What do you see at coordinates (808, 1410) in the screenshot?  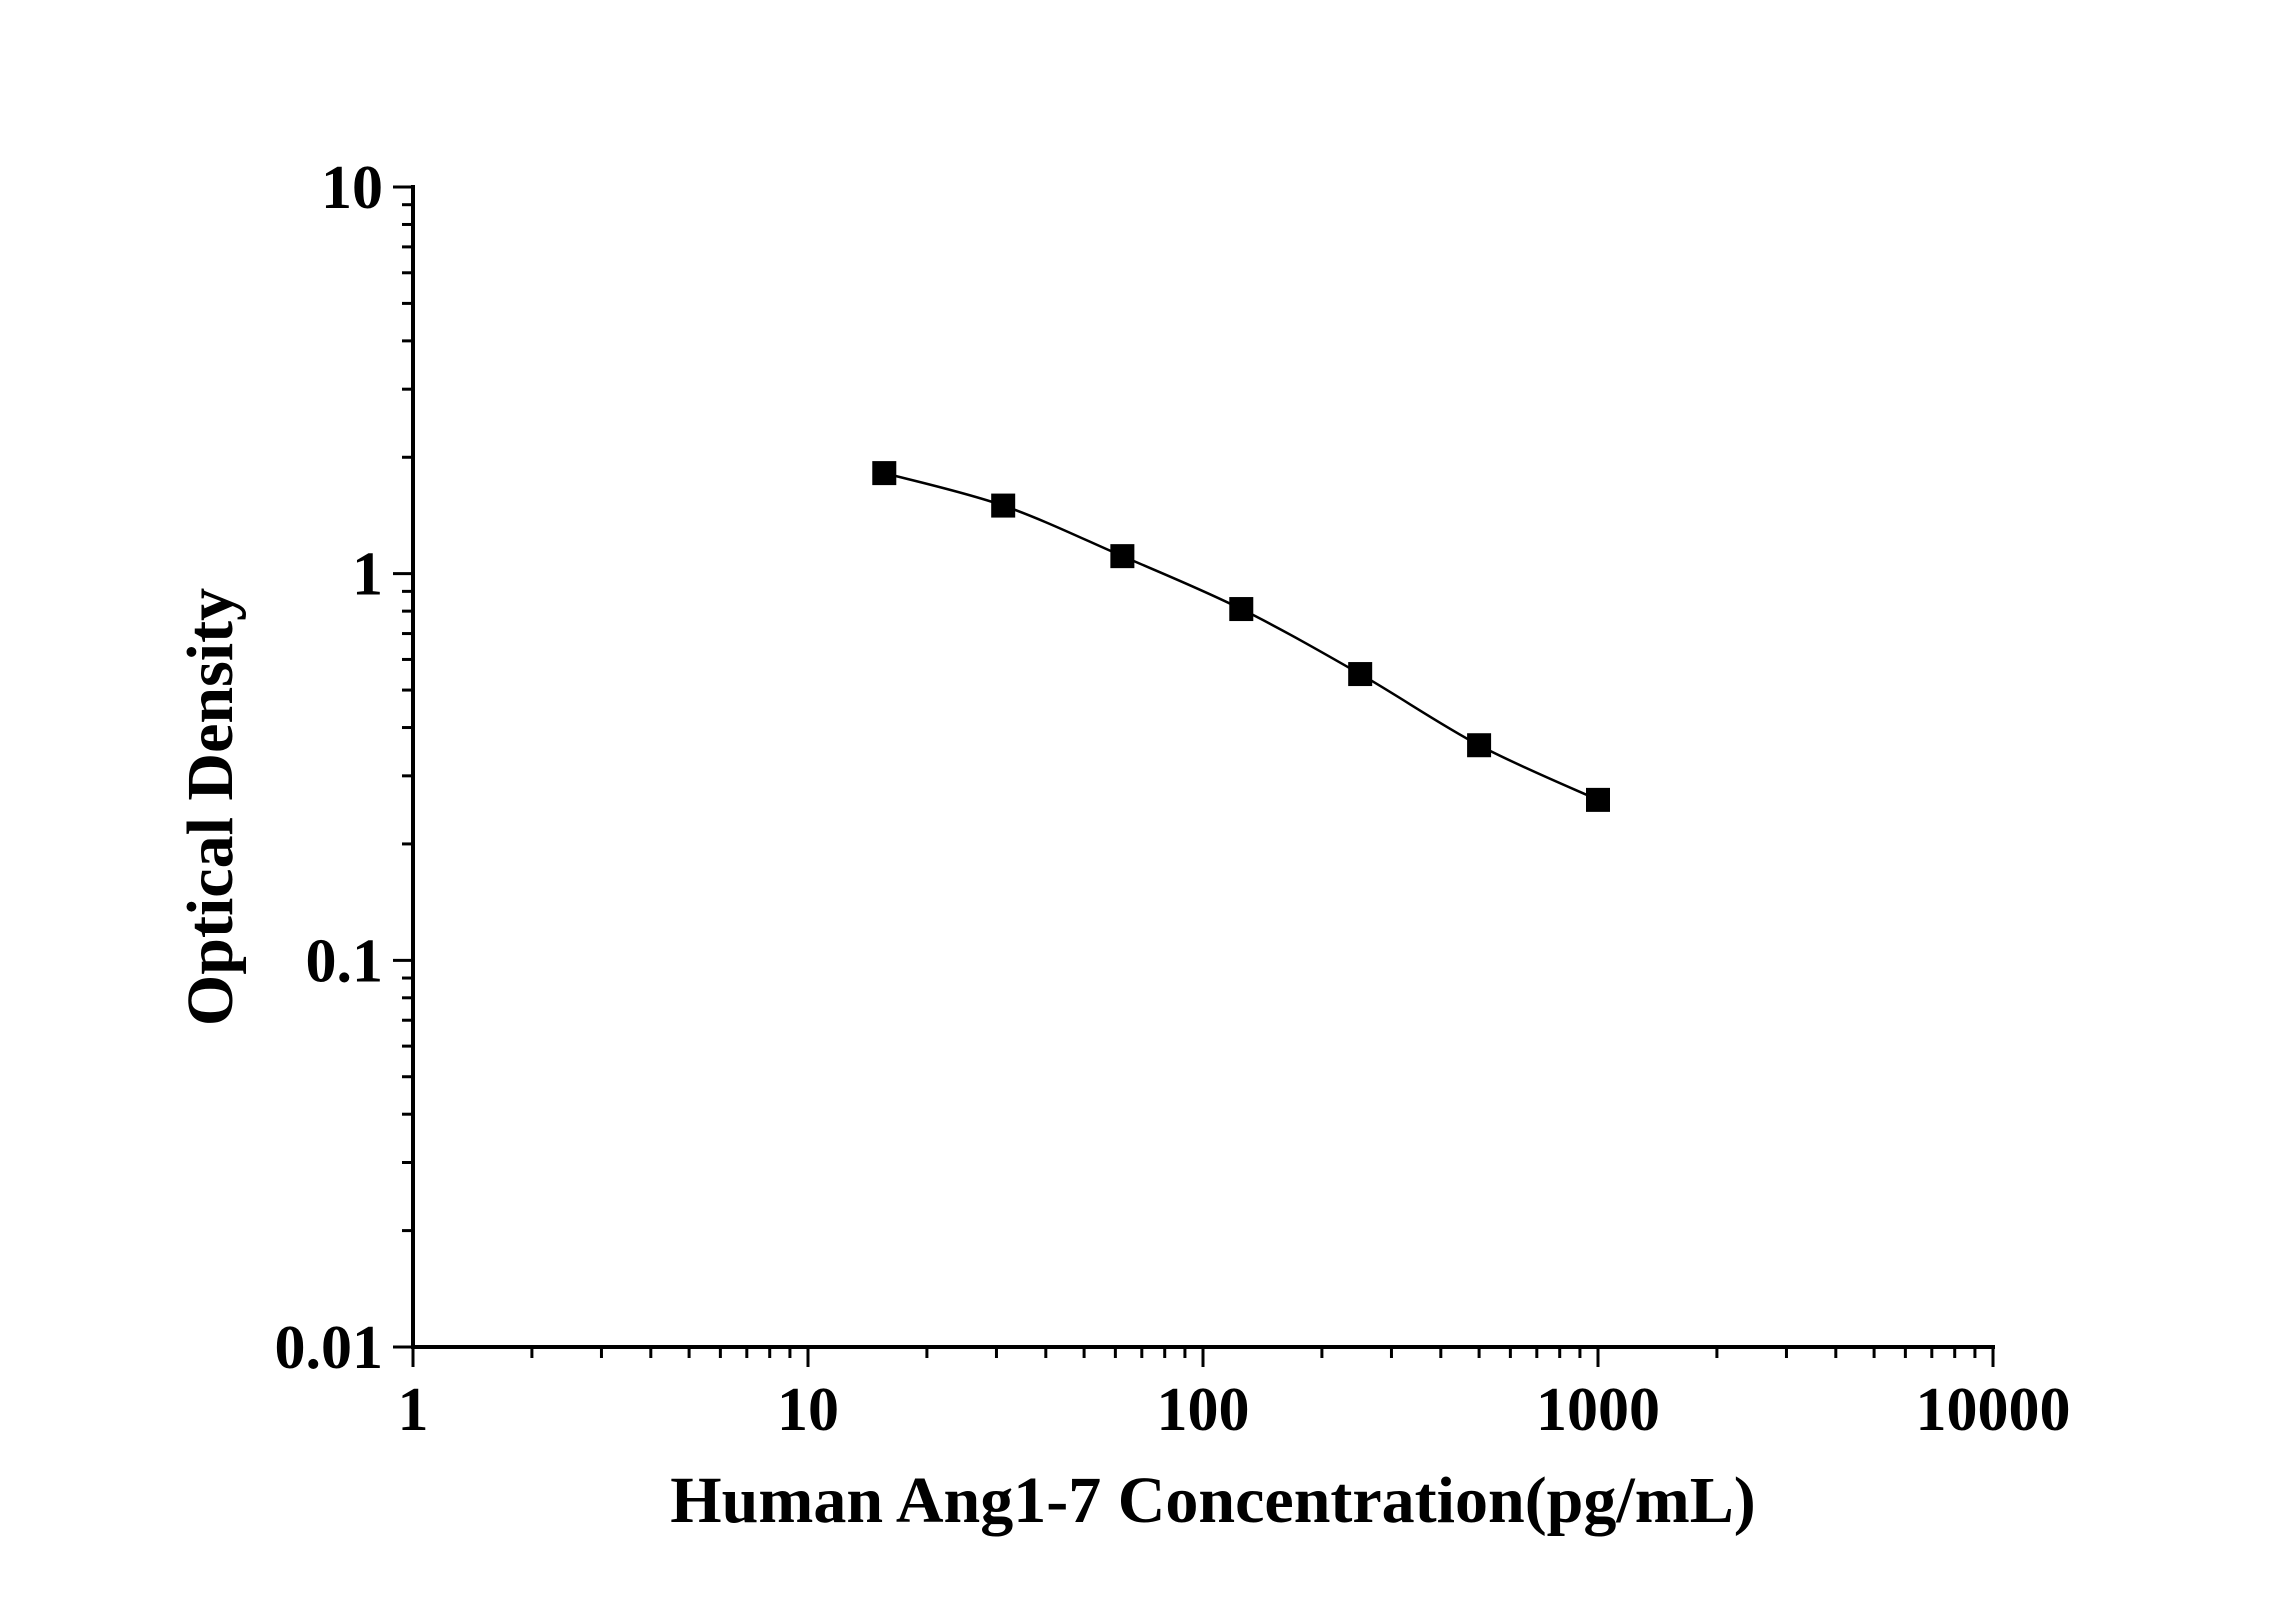 I see `x-tick-label: 10` at bounding box center [808, 1410].